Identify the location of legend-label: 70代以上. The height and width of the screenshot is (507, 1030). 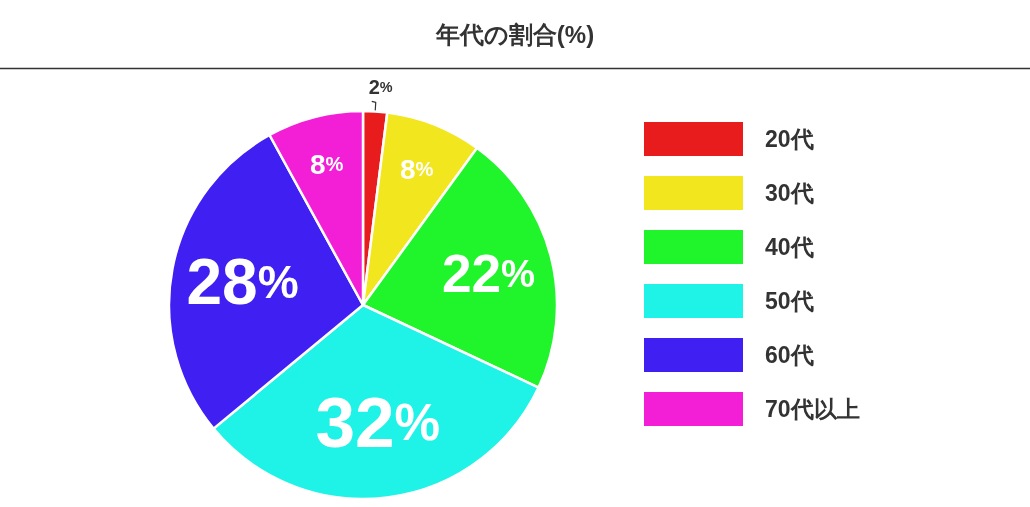
(812, 409).